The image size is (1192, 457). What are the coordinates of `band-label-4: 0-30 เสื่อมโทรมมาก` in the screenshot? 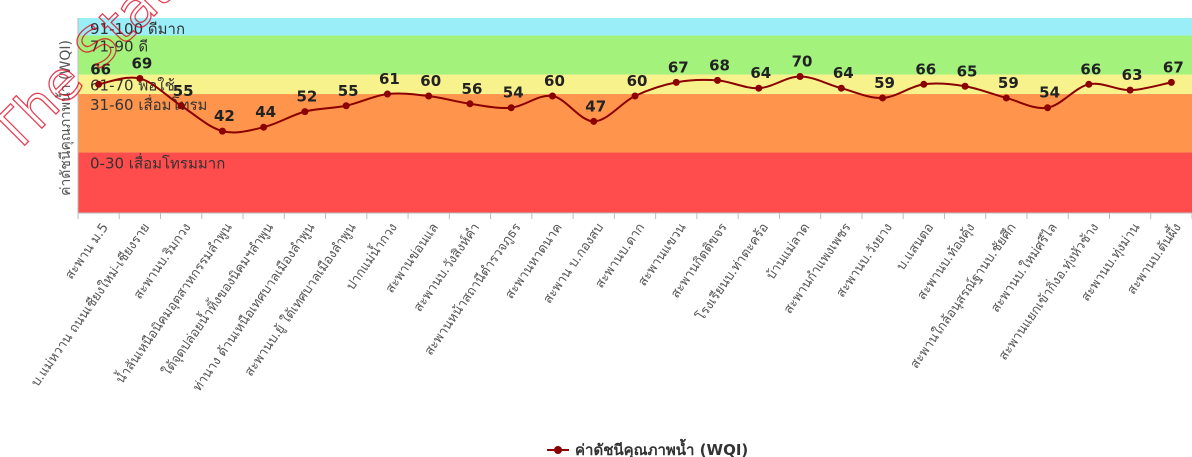 It's located at (157, 163).